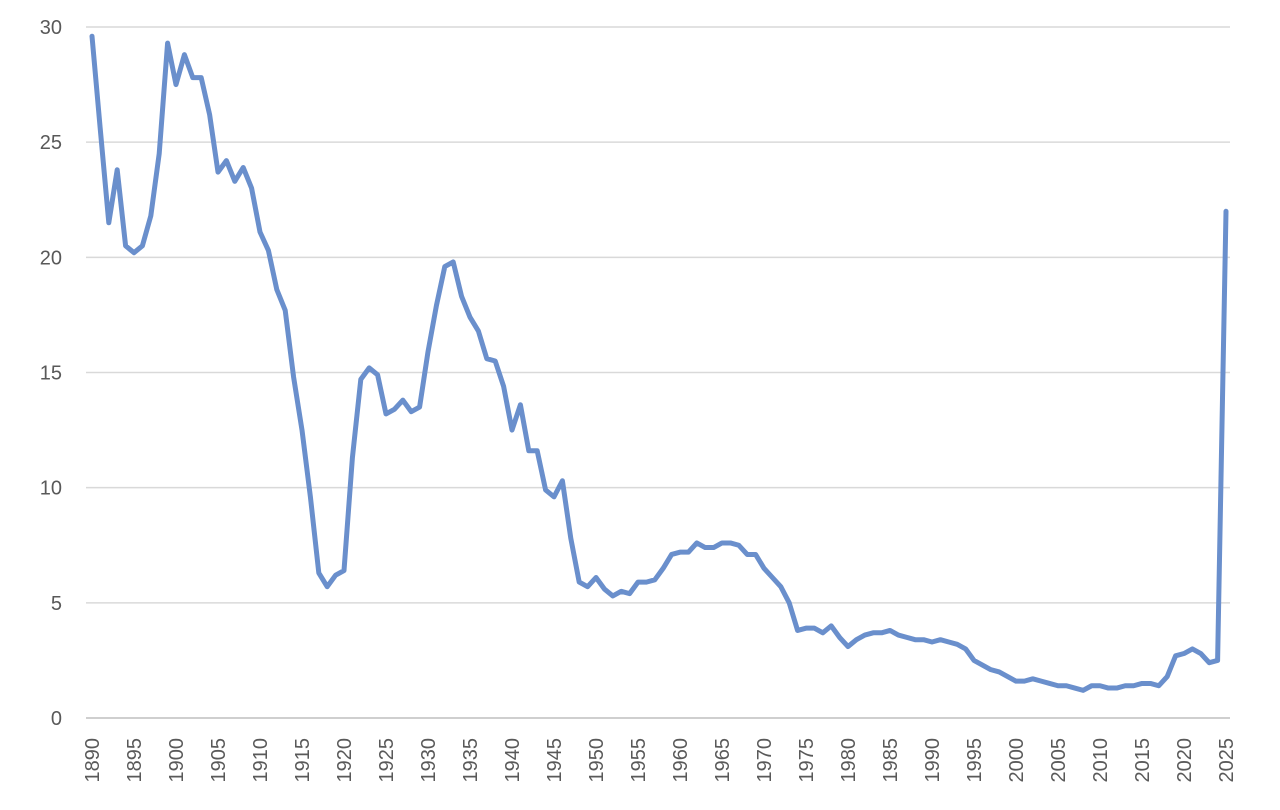 The width and height of the screenshot is (1280, 810). Describe the element at coordinates (135, 760) in the screenshot. I see `x-tick-label: 1895` at that location.